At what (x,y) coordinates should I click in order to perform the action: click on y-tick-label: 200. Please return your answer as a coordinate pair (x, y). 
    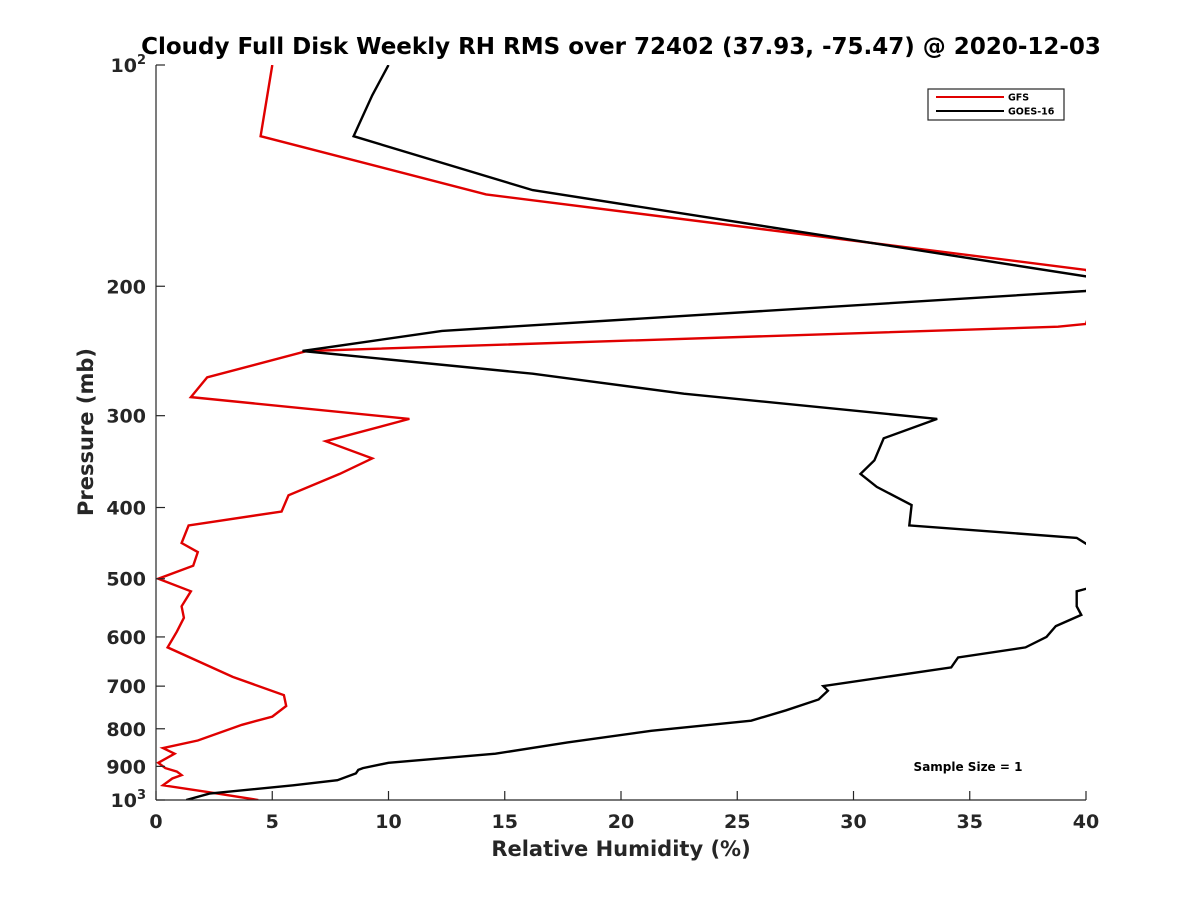
    Looking at the image, I should click on (126, 287).